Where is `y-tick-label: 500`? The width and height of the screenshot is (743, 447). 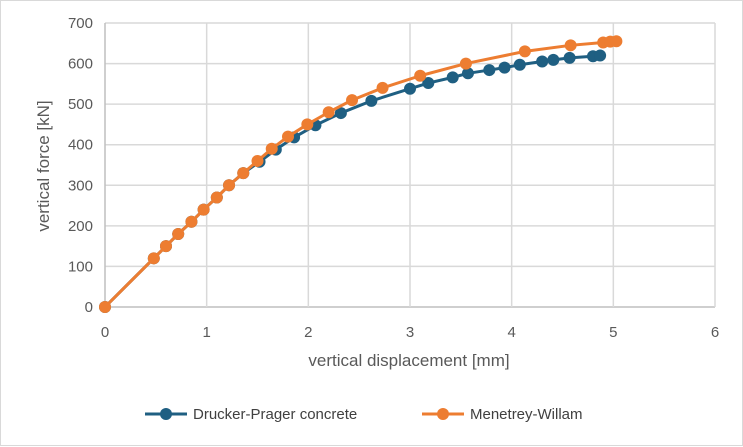
y-tick-label: 500 is located at coordinates (80, 104).